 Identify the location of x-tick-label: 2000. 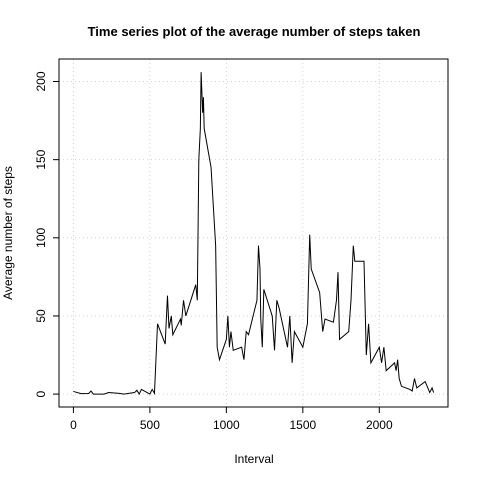
(379, 425).